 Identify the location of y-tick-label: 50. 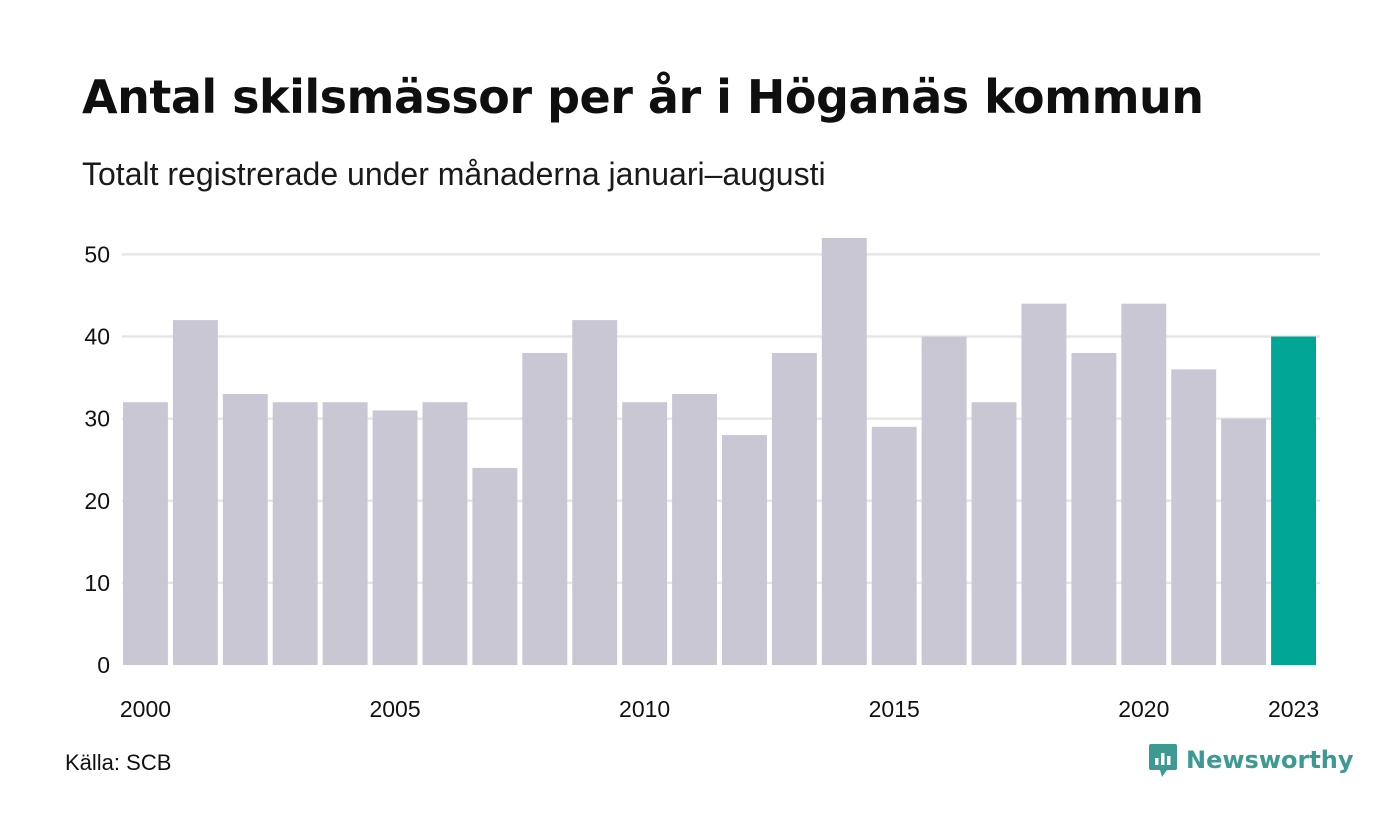
(97, 254).